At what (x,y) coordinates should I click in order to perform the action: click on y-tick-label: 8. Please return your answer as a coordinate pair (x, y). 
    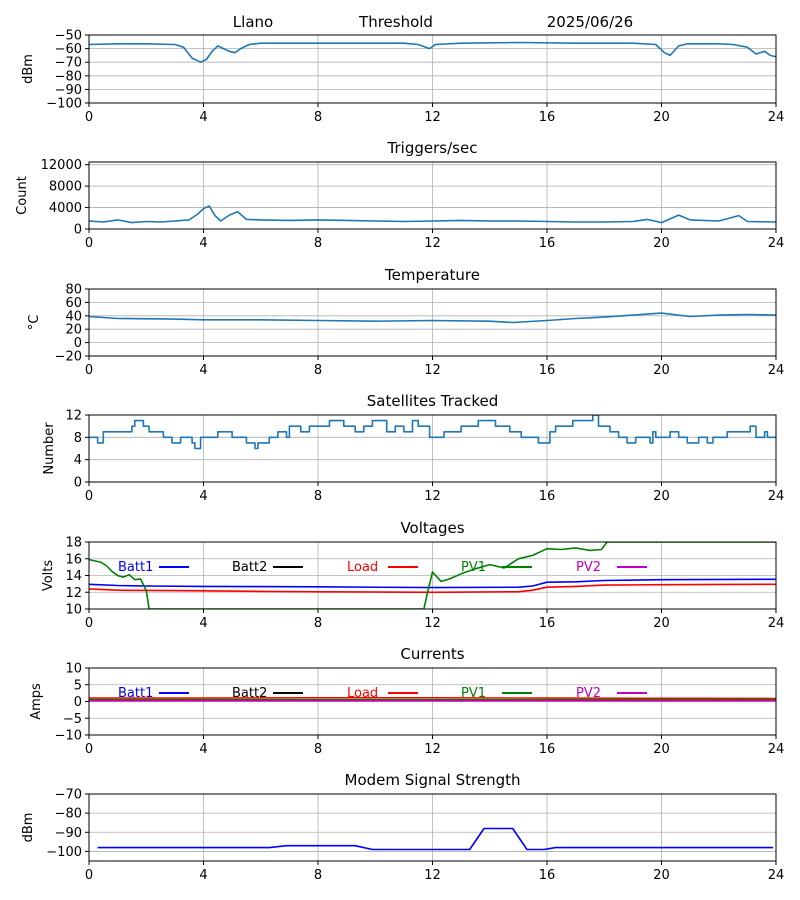
    Looking at the image, I should click on (78, 438).